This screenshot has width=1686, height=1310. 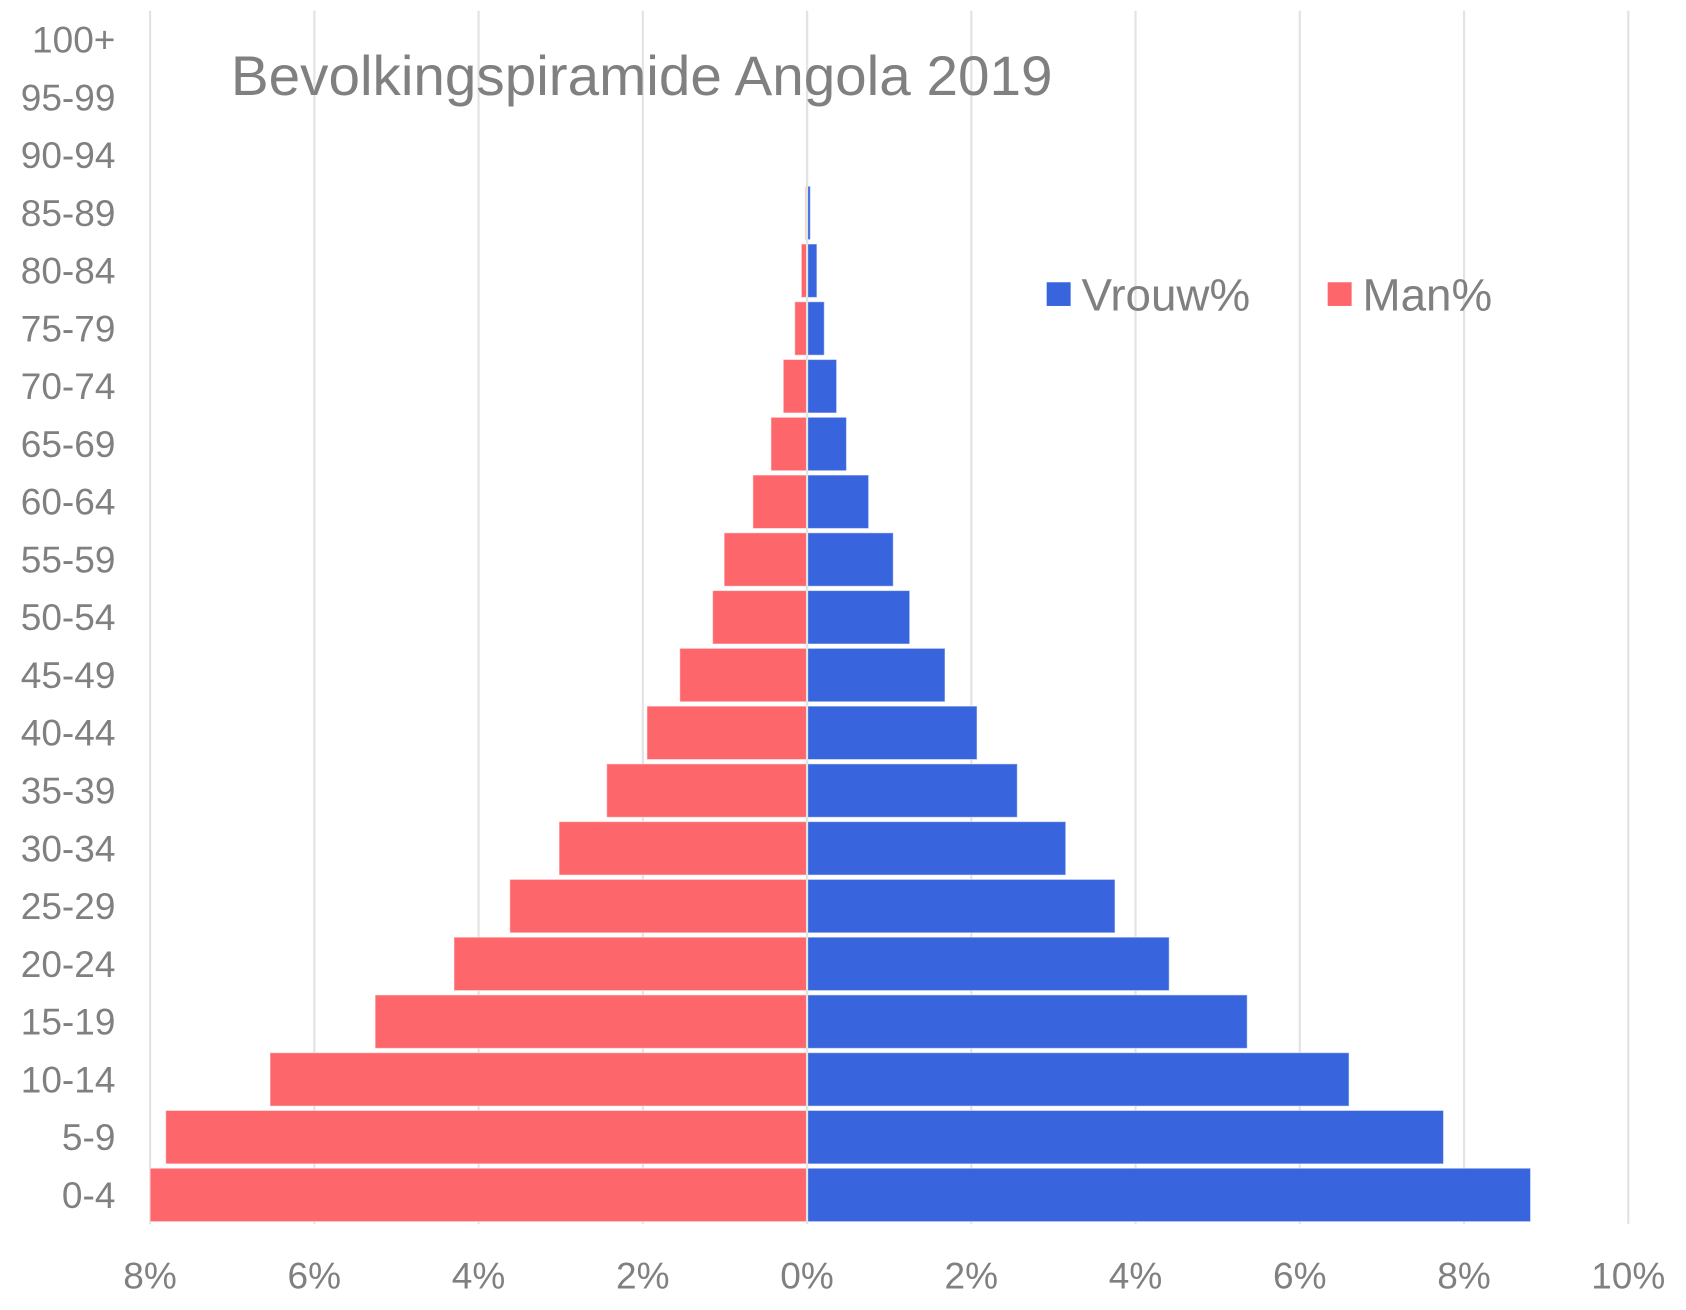 I want to click on legend-label-man: Man%, so click(x=1428, y=294).